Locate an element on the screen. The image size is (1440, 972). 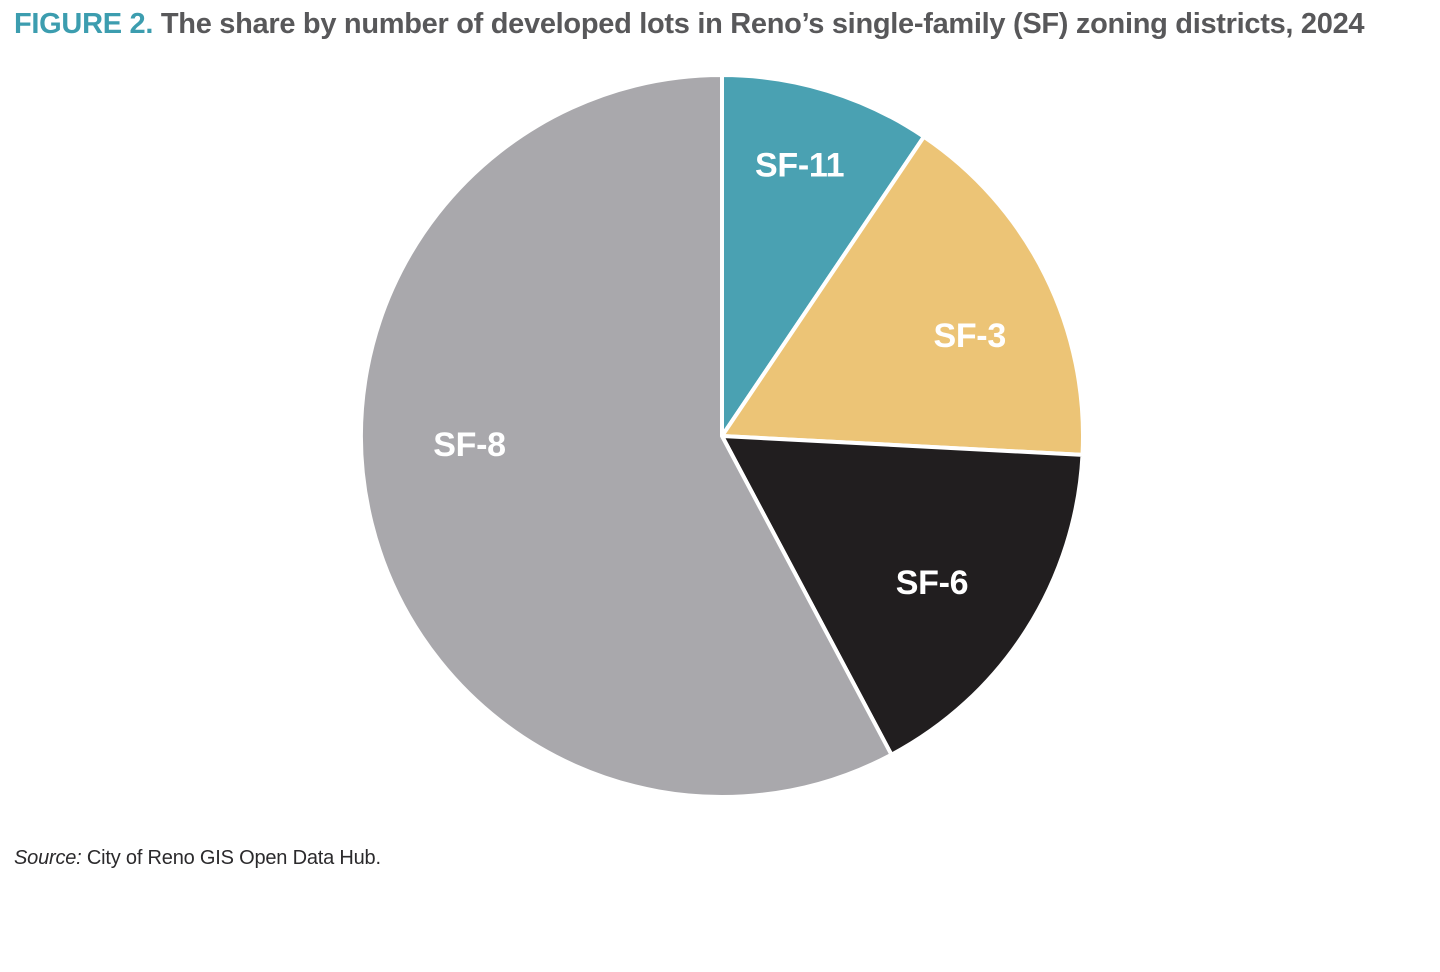
source-line: Source: City of Reno GIS Open Data Hub. is located at coordinates (197, 858).